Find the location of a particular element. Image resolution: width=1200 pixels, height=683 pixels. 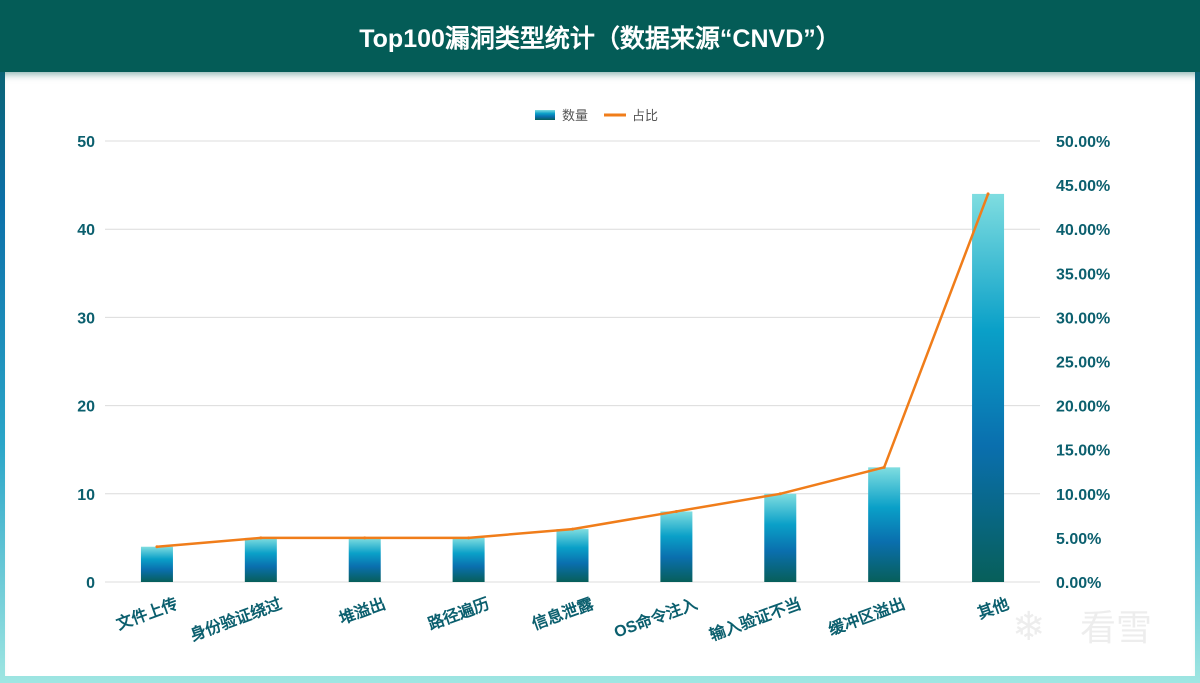

y2-tick-label: 35.00% is located at coordinates (1083, 274).